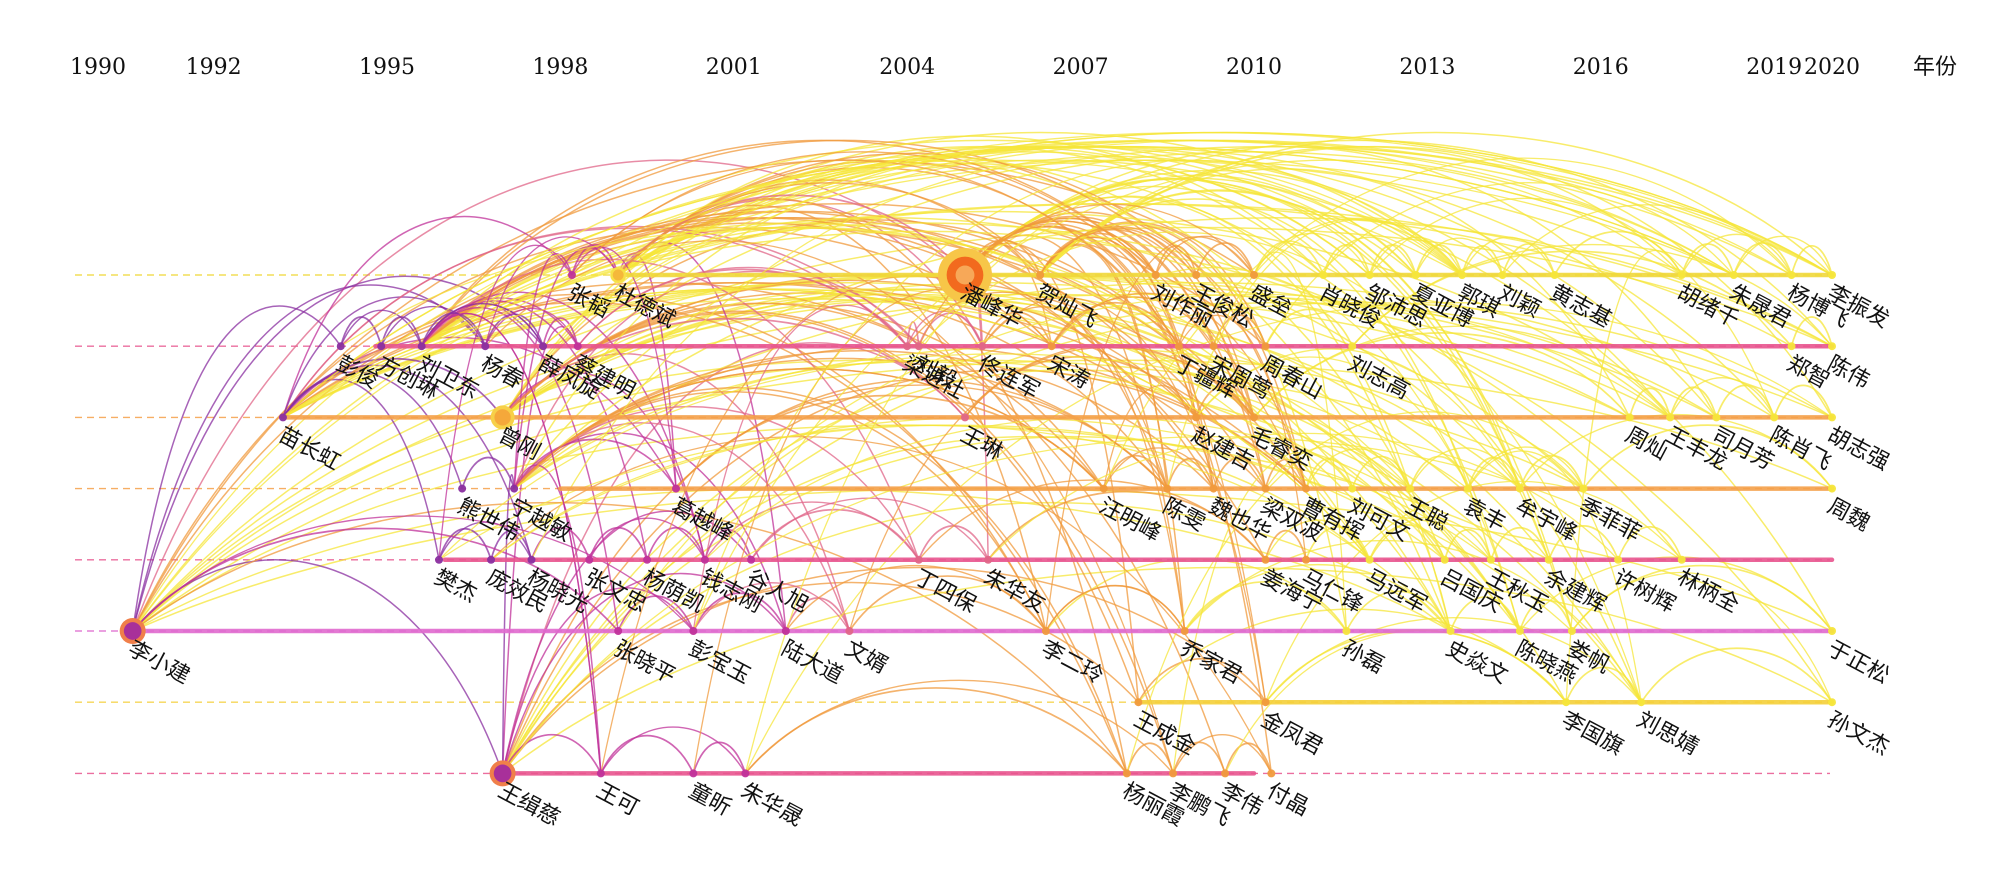  What do you see at coordinates (98, 67) in the screenshot?
I see `year-tick-label: 1990` at bounding box center [98, 67].